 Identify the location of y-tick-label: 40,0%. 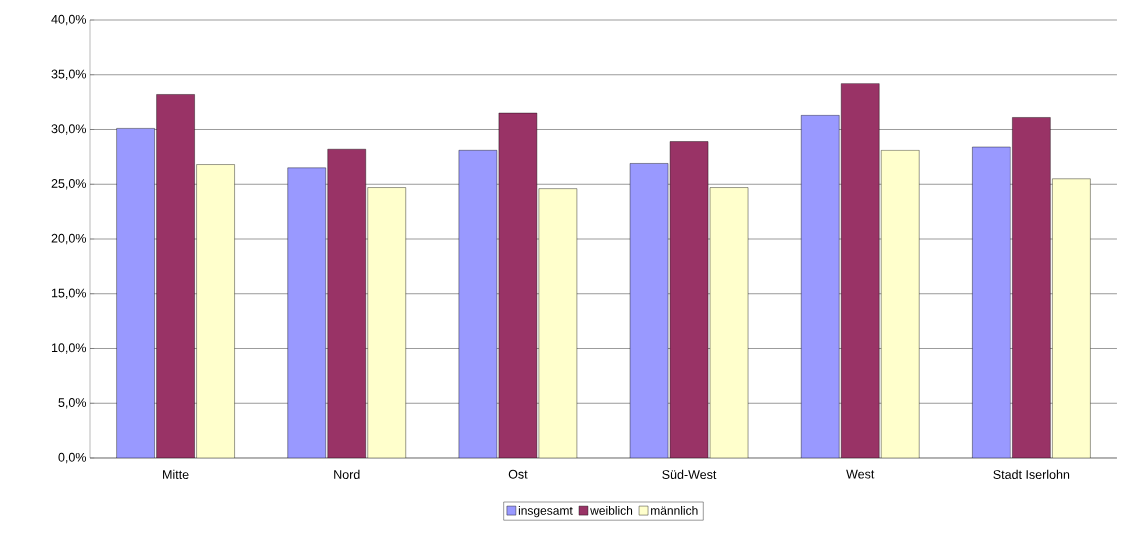
(69, 20).